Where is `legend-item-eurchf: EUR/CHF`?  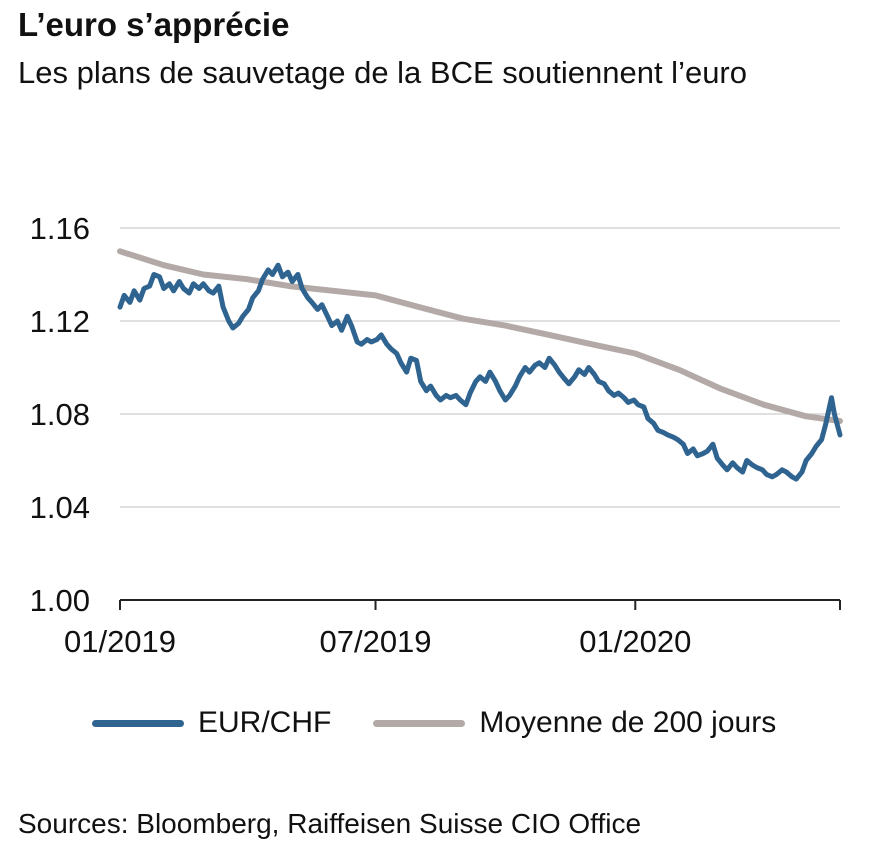 legend-item-eurchf: EUR/CHF is located at coordinates (211, 723).